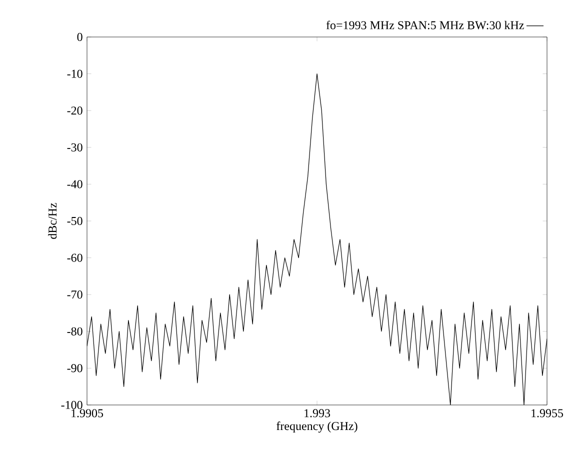 The height and width of the screenshot is (458, 586). What do you see at coordinates (52, 220) in the screenshot?
I see `y-axis-title: dBc/Hz` at bounding box center [52, 220].